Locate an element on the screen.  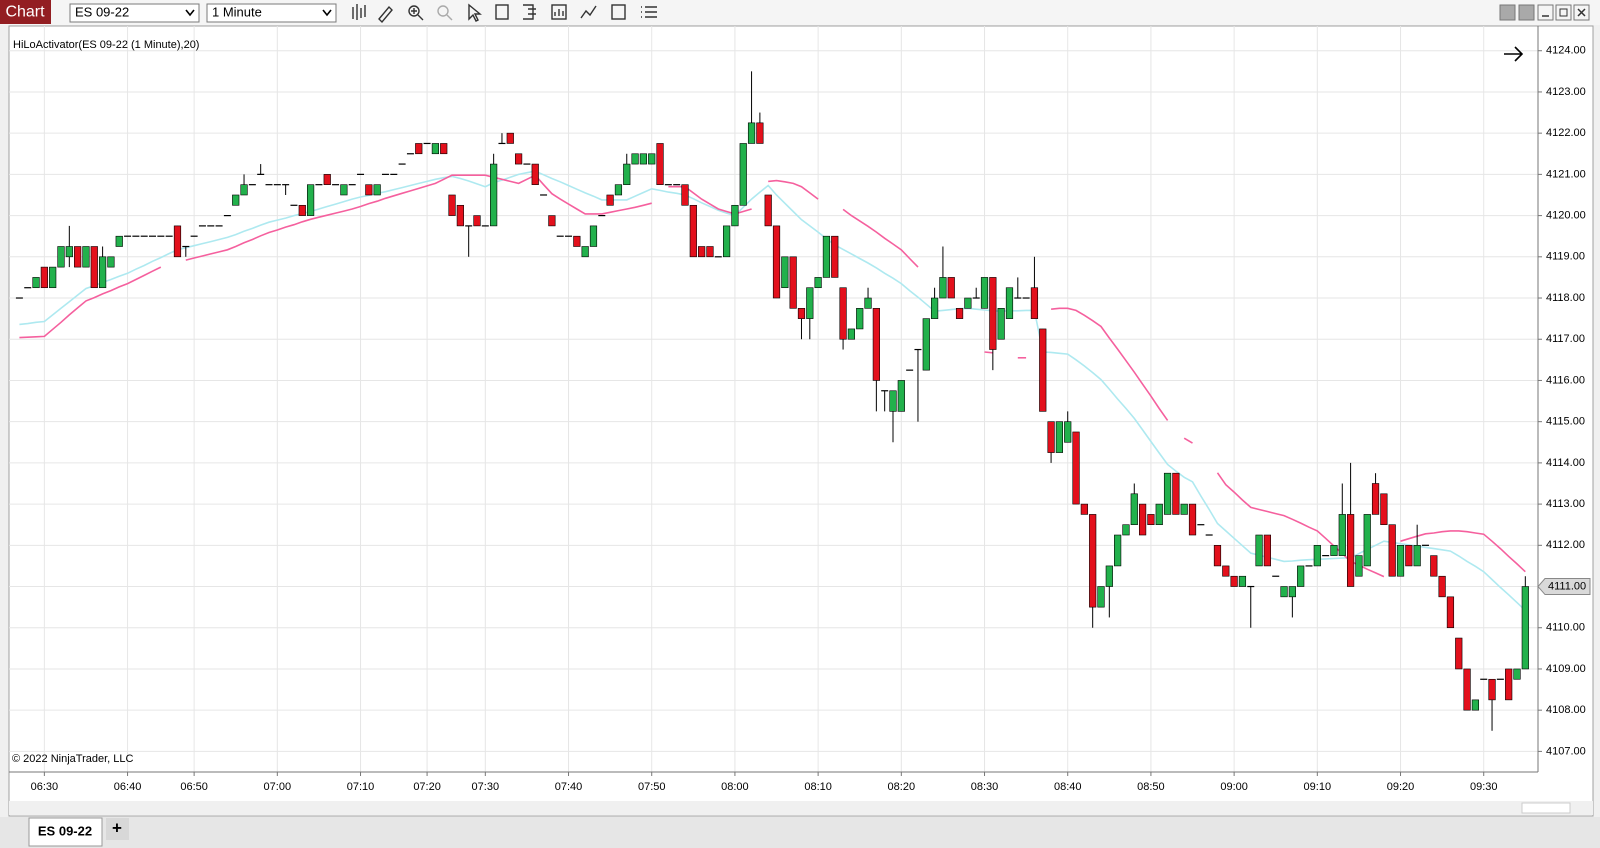
add-tab-label: + is located at coordinates (117, 827).